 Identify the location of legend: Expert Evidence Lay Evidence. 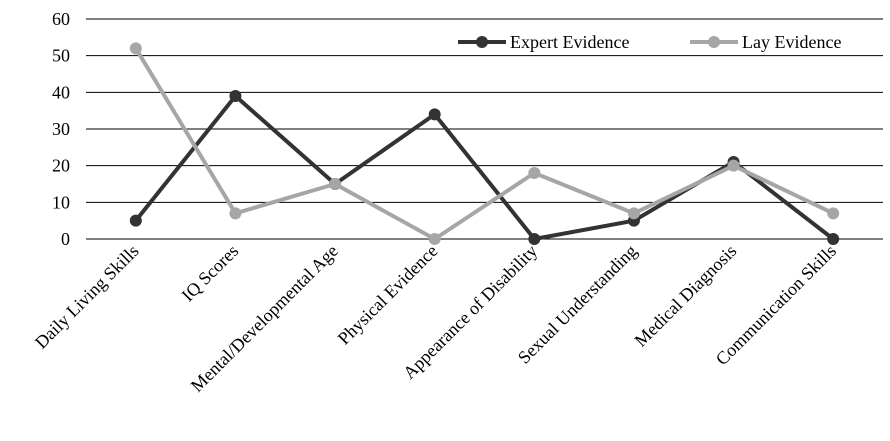
(649, 42).